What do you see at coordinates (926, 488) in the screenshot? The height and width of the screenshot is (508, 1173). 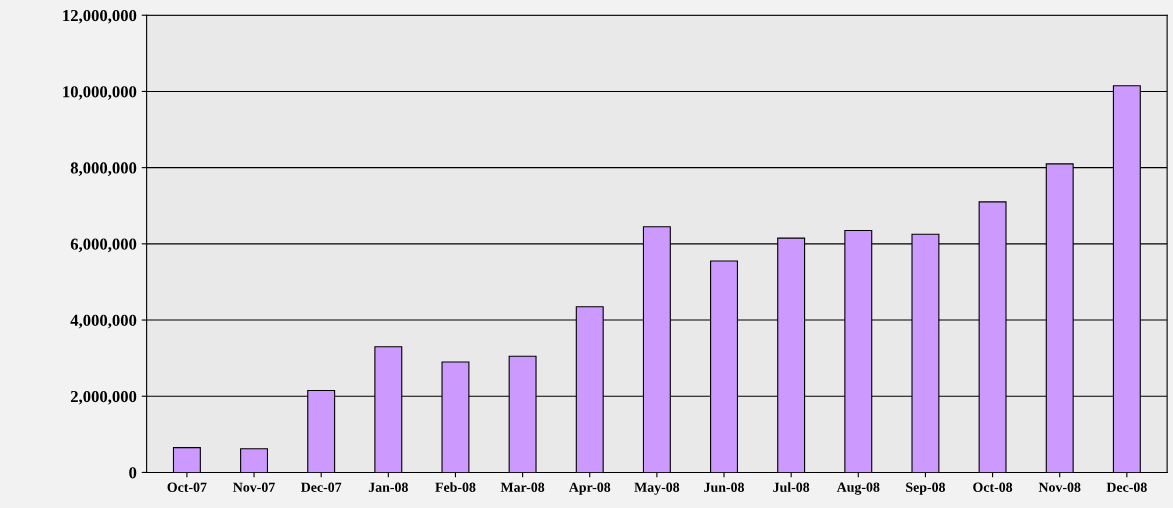 I see `x-tick-label: Sep-08` at bounding box center [926, 488].